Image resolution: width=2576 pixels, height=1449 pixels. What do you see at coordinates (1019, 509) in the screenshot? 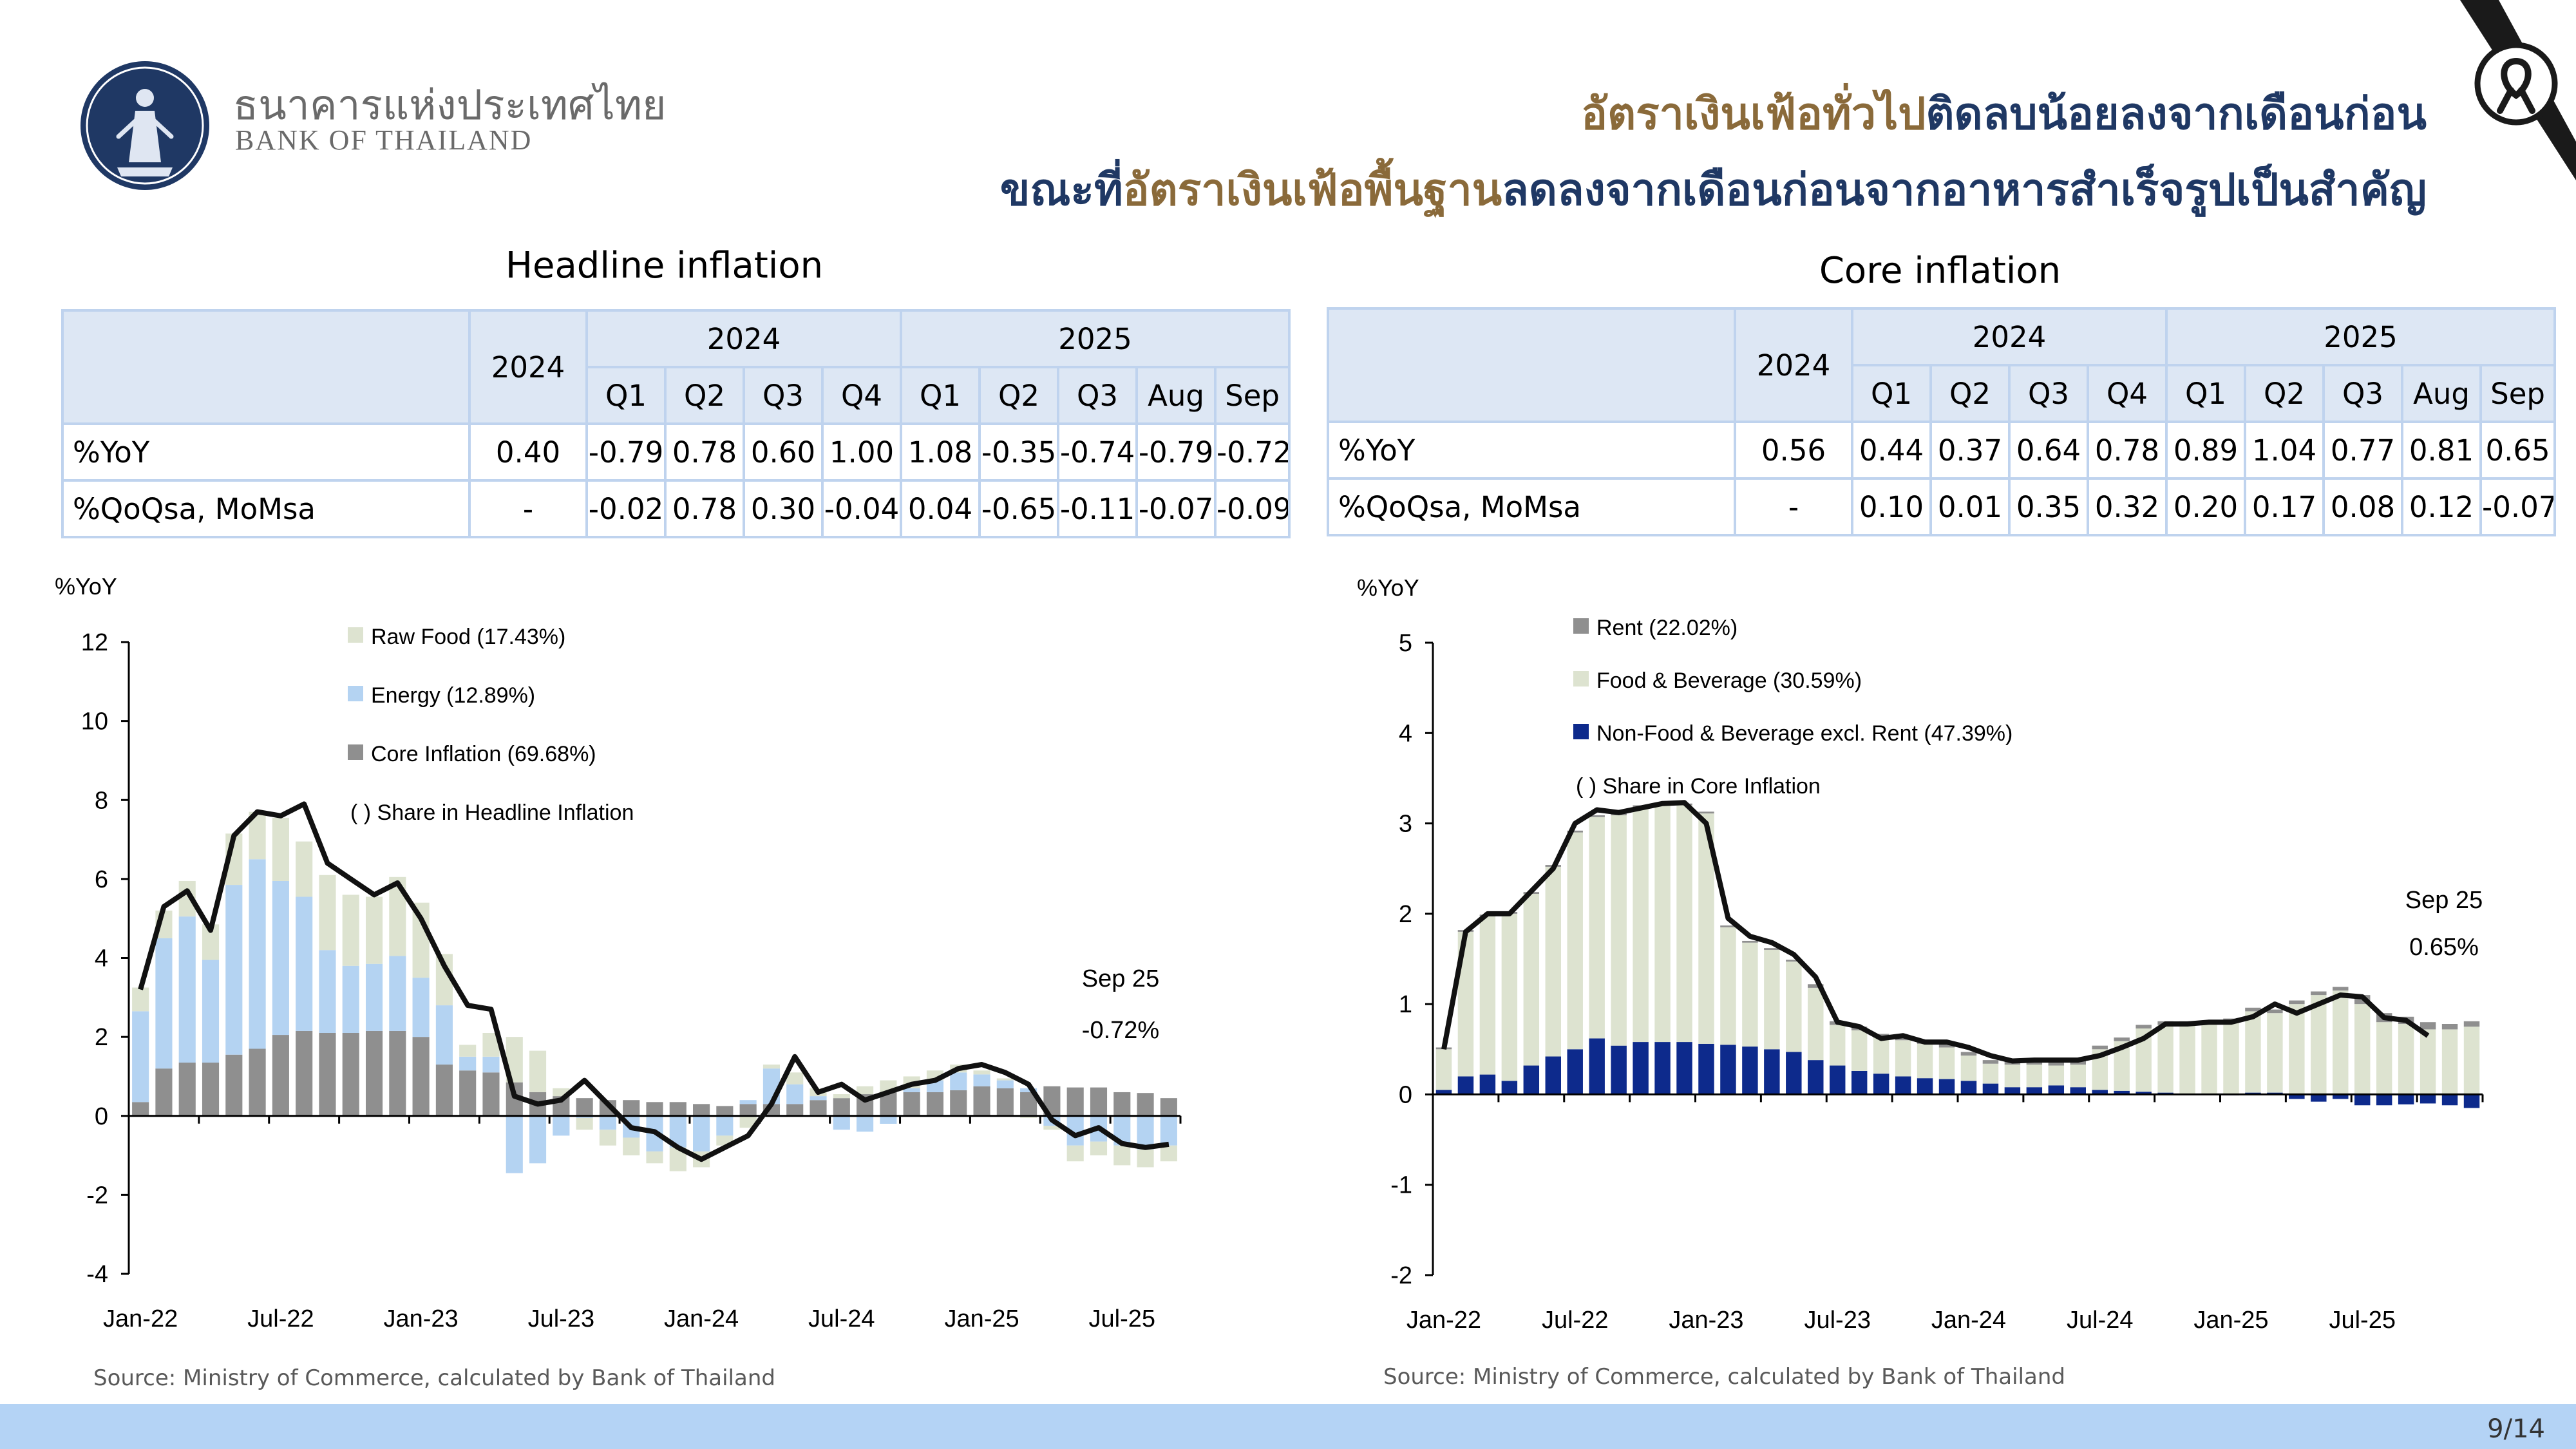
I see `table-cell: -0.65` at bounding box center [1019, 509].